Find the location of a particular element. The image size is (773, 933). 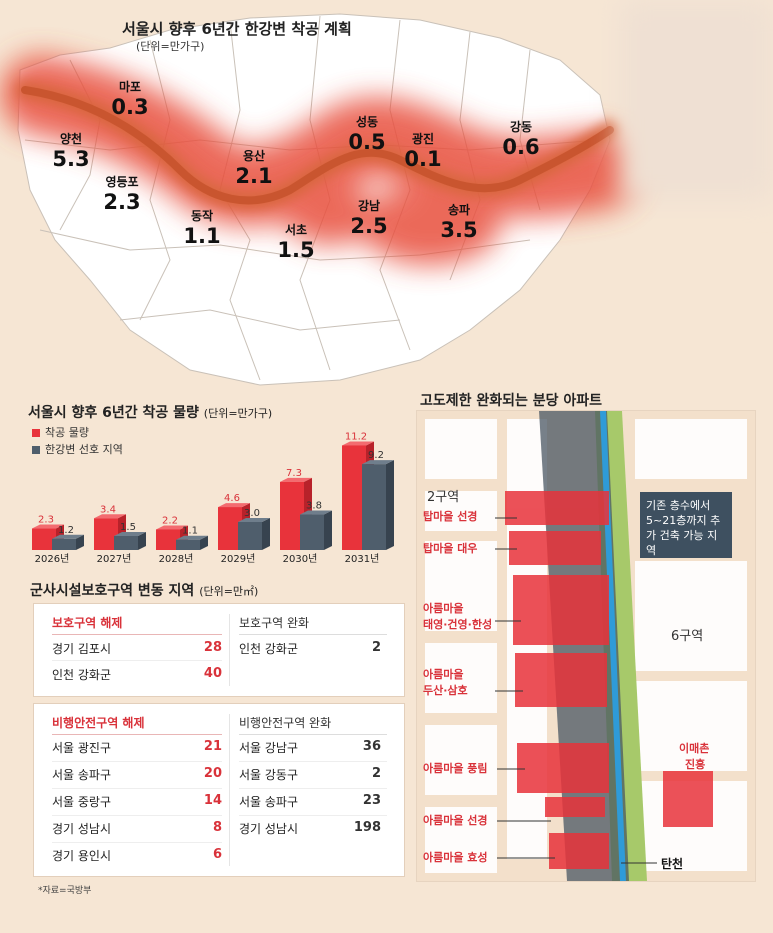

table-row: 경기 성남시 8 is located at coordinates (137, 828).